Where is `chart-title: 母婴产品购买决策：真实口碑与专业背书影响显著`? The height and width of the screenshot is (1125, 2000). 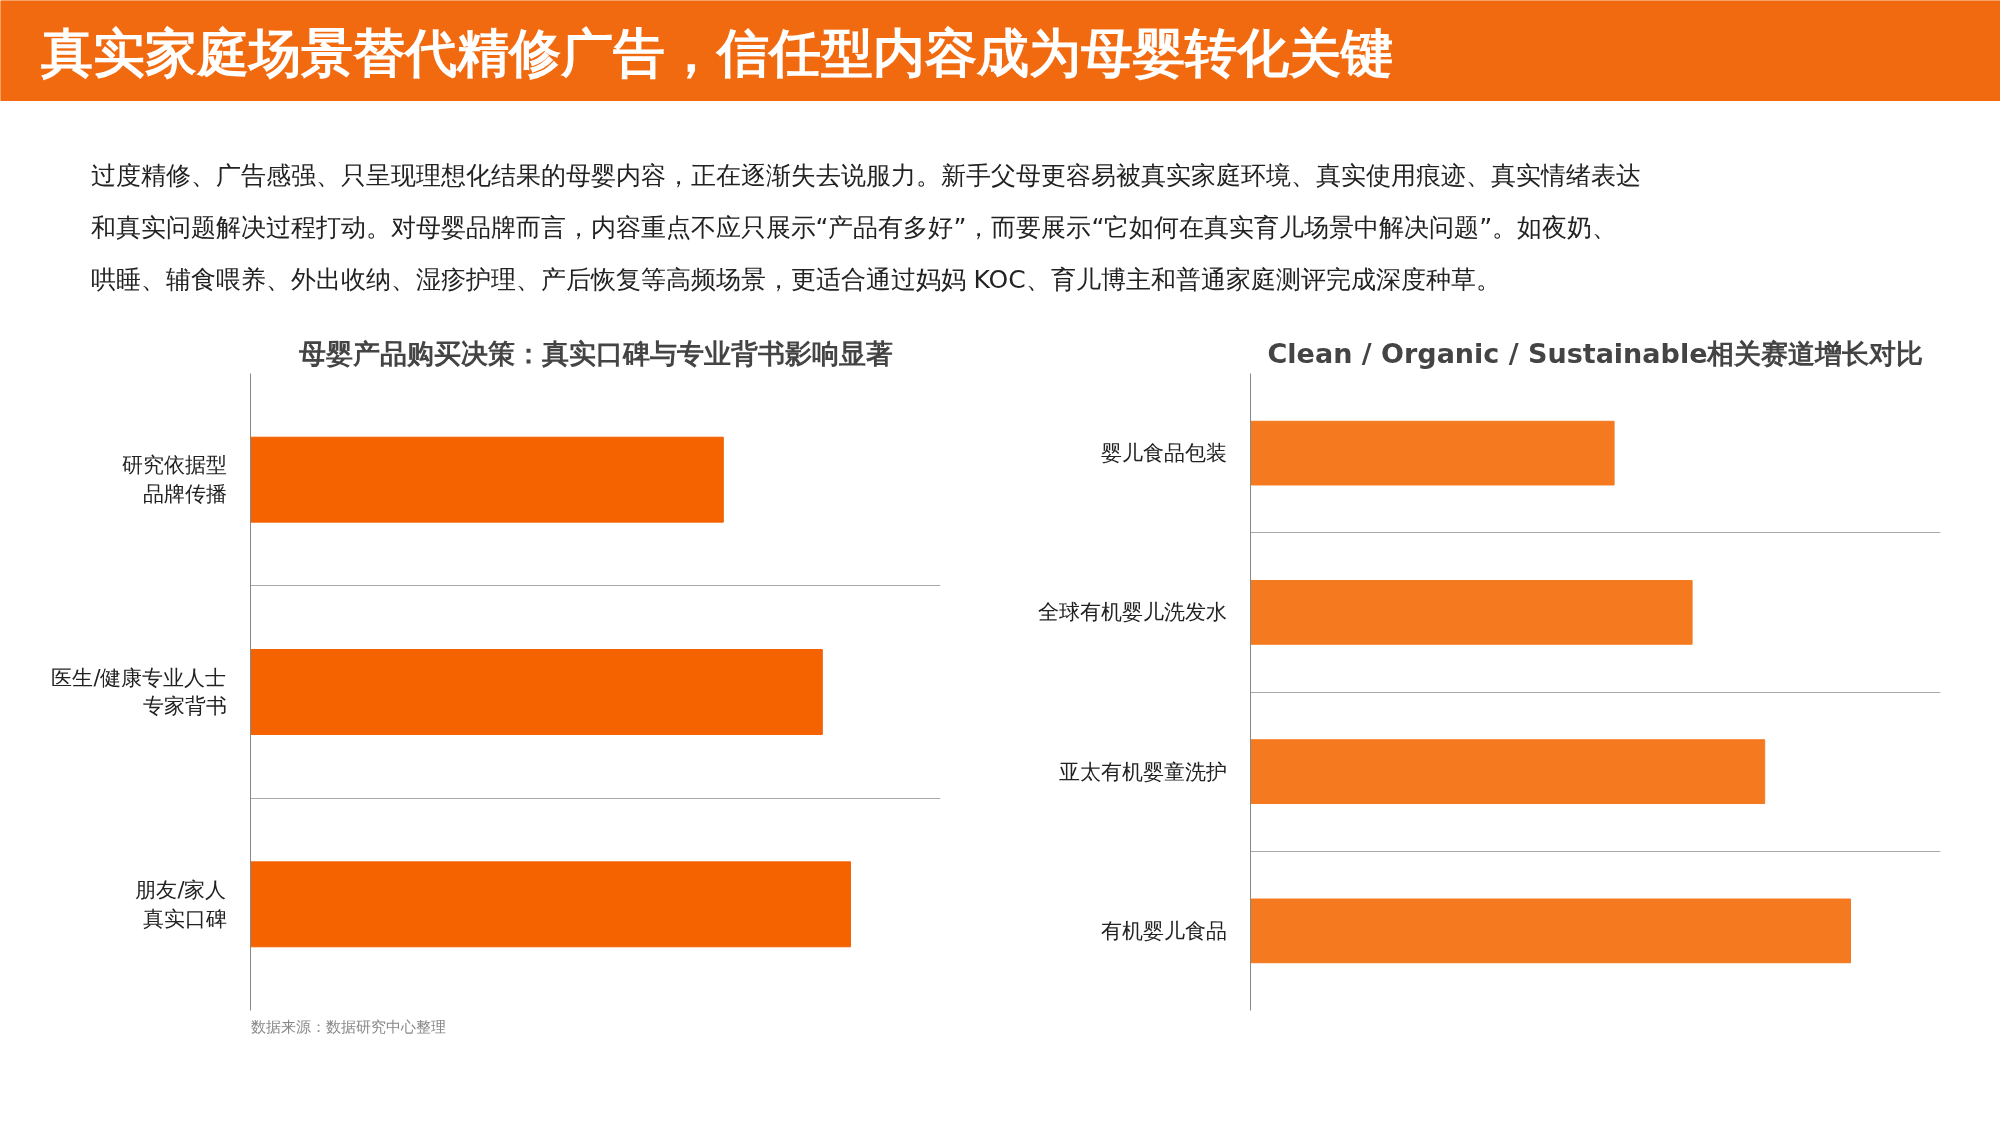 chart-title: 母婴产品购买决策：真实口碑与专业背书影响显著 is located at coordinates (595, 353).